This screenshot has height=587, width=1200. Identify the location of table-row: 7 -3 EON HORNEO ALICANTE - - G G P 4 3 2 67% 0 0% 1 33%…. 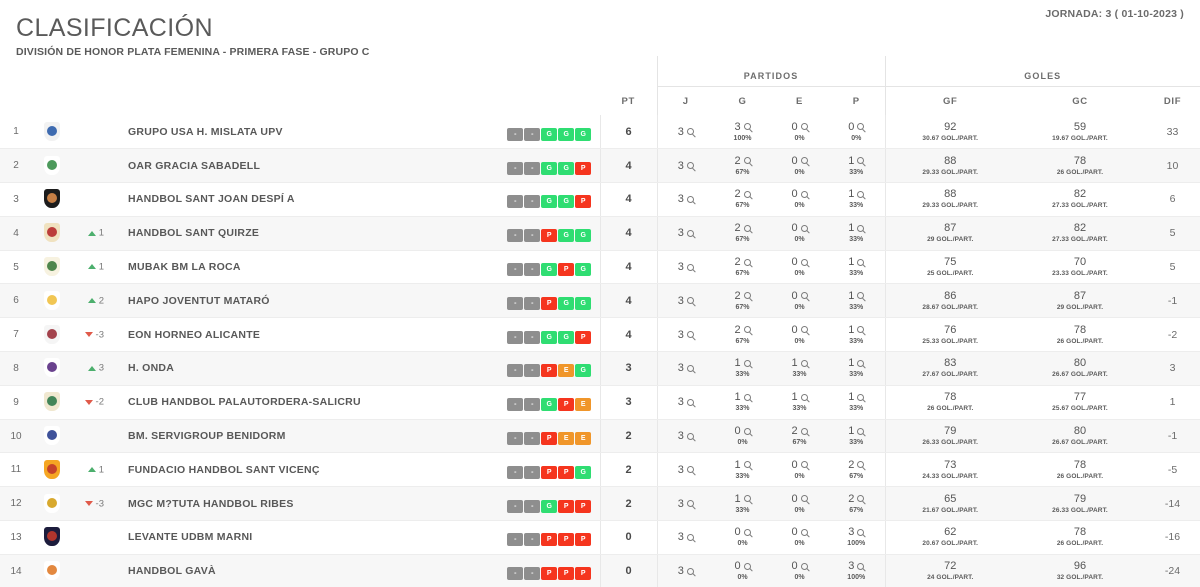
(600, 335).